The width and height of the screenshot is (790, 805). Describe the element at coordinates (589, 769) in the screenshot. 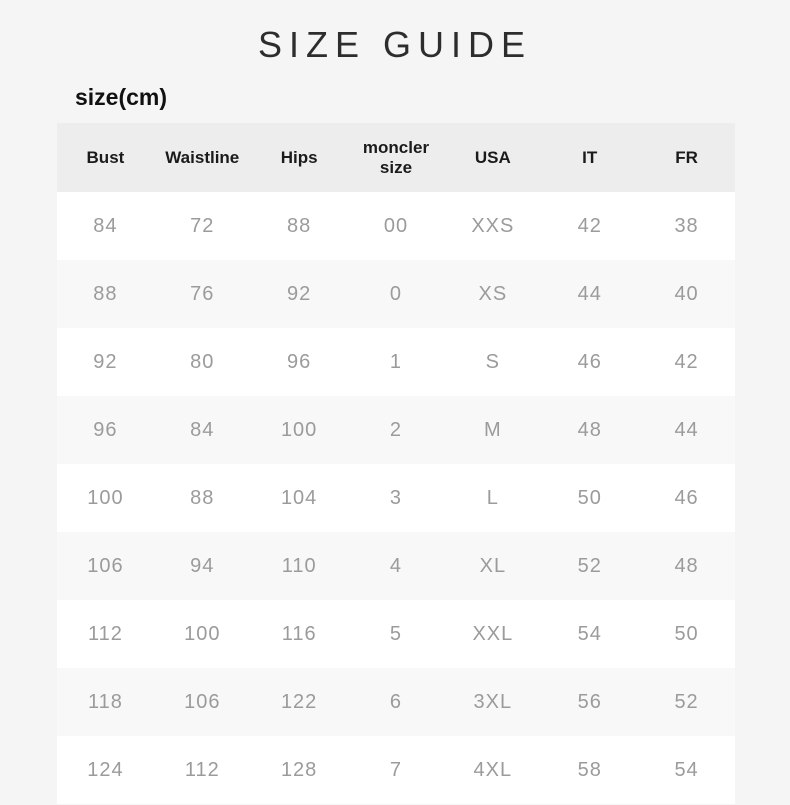

I see `table-cell: 58` at that location.